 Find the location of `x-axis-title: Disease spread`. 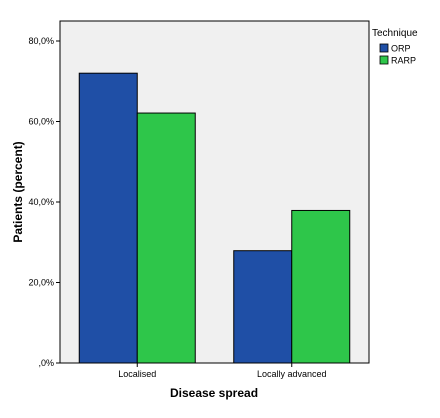

x-axis-title: Disease spread is located at coordinates (214, 393).